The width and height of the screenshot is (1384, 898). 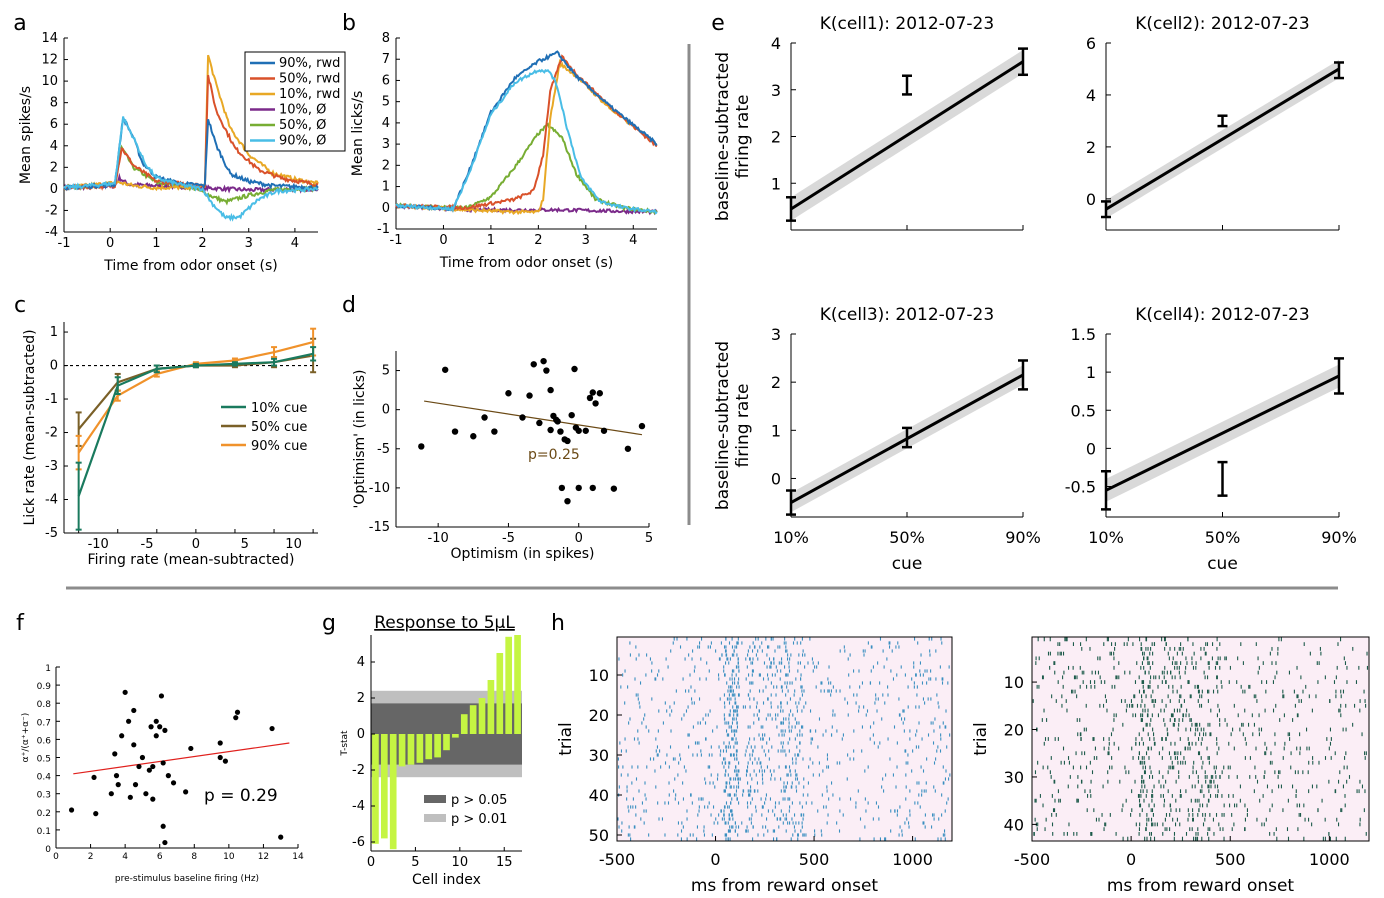 I want to click on h2-xlabel: ms from reward onset, so click(x=1201, y=886).